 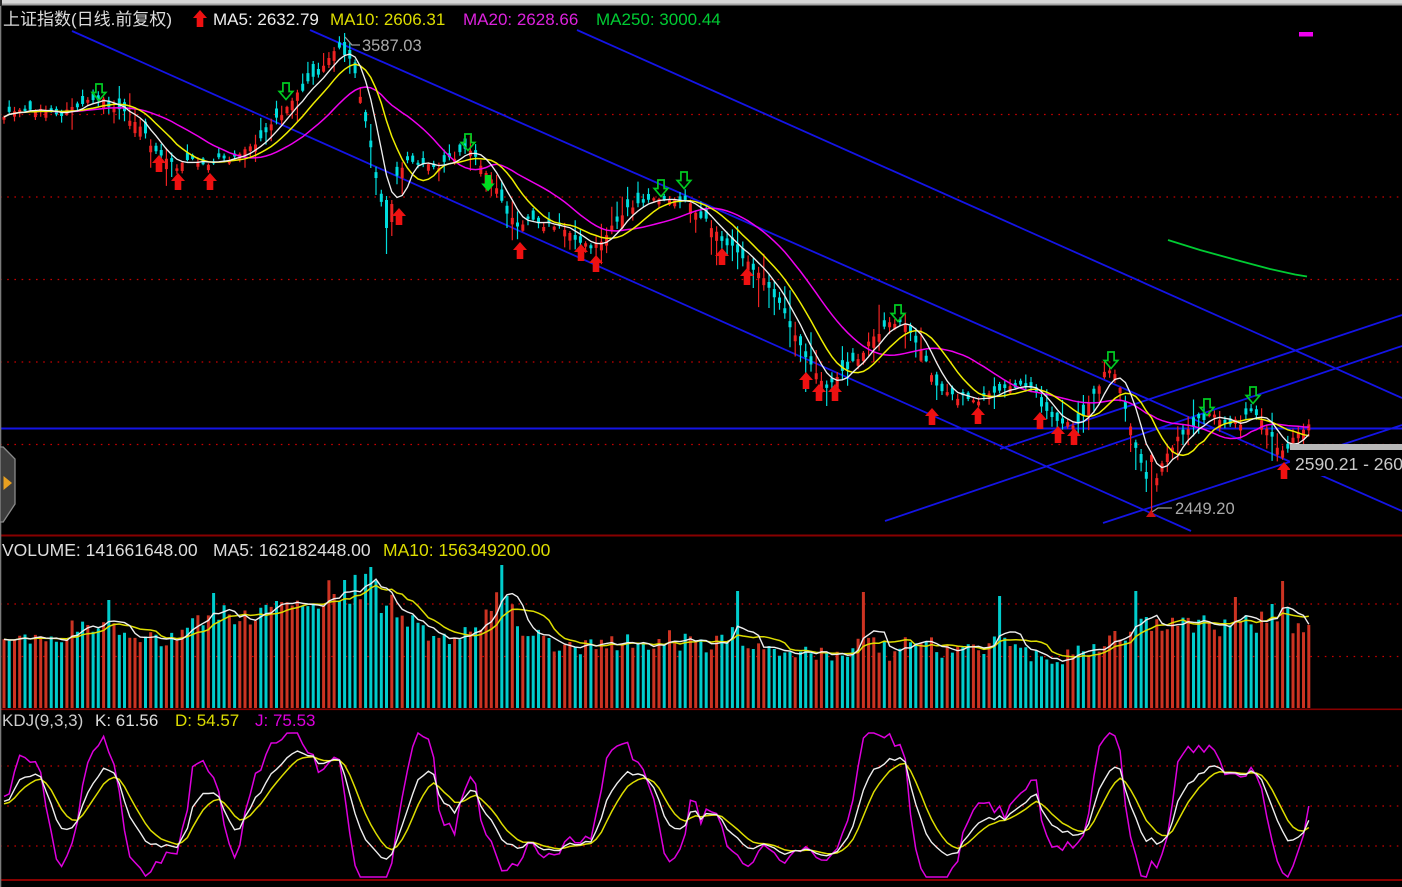 I want to click on svg-text: MA5: 162182448.00, so click(x=292, y=550).